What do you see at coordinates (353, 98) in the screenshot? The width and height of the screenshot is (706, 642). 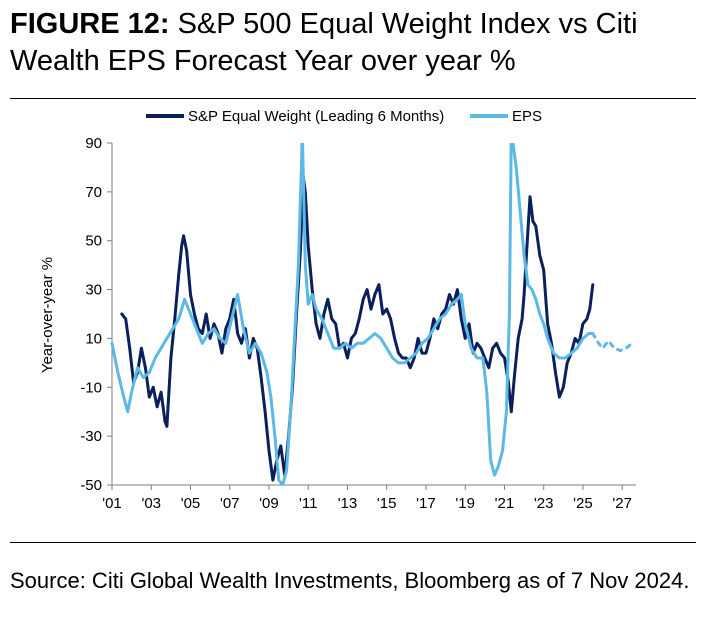 I see `top-divider` at bounding box center [353, 98].